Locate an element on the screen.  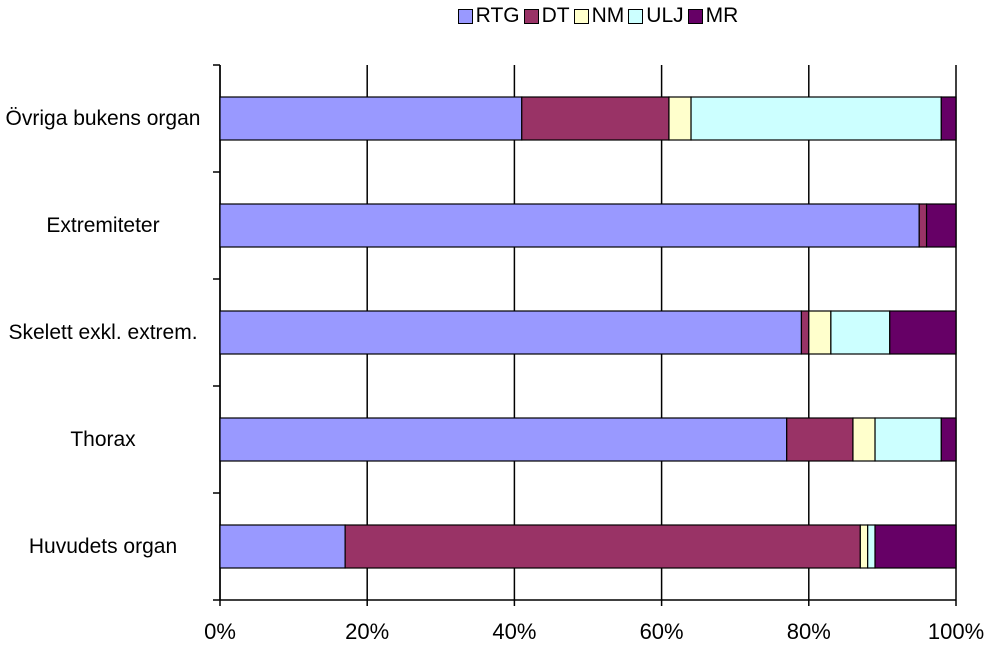
legend: RTG DT NM ULJ MR is located at coordinates (600, 16).